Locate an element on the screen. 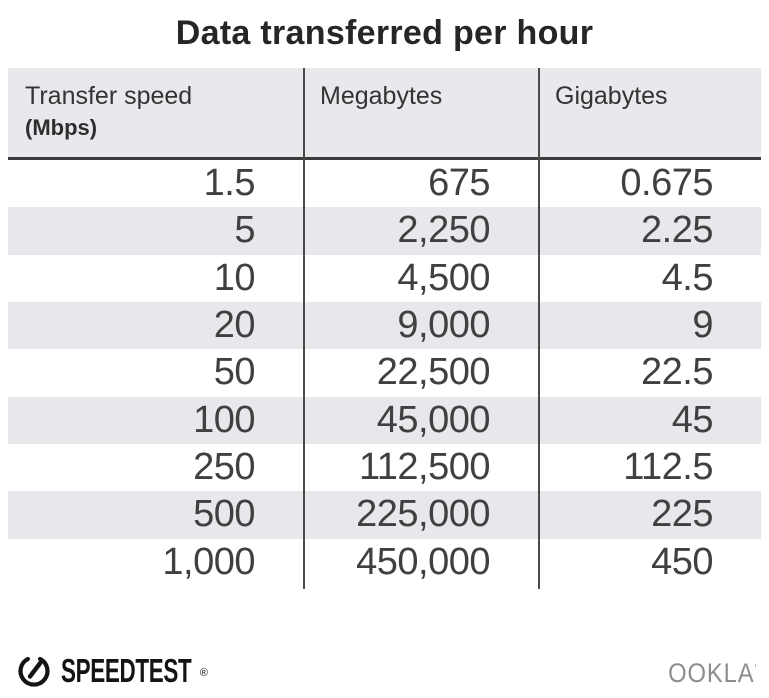 The image size is (769, 698). table-row: 500 225,000 225 is located at coordinates (384, 515).